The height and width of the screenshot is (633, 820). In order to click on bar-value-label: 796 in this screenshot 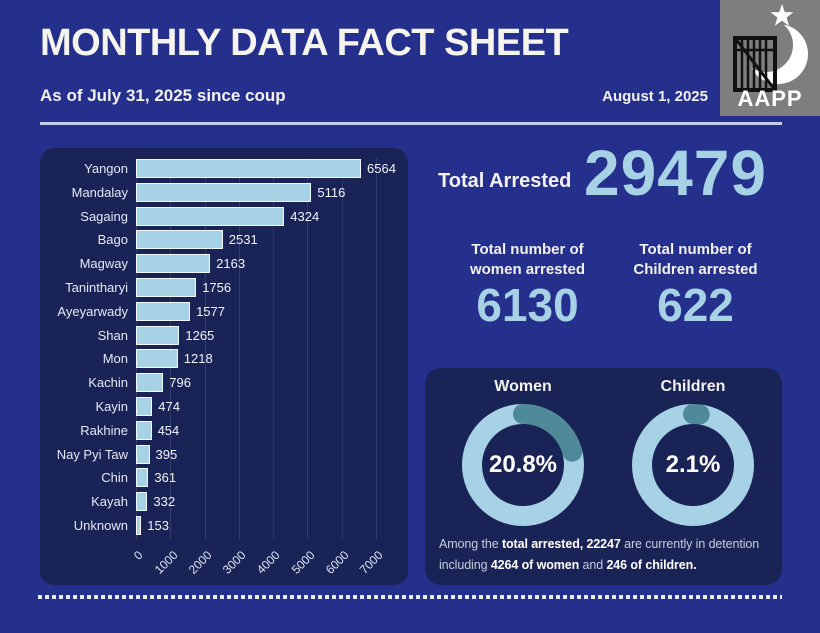, I will do `click(180, 383)`.